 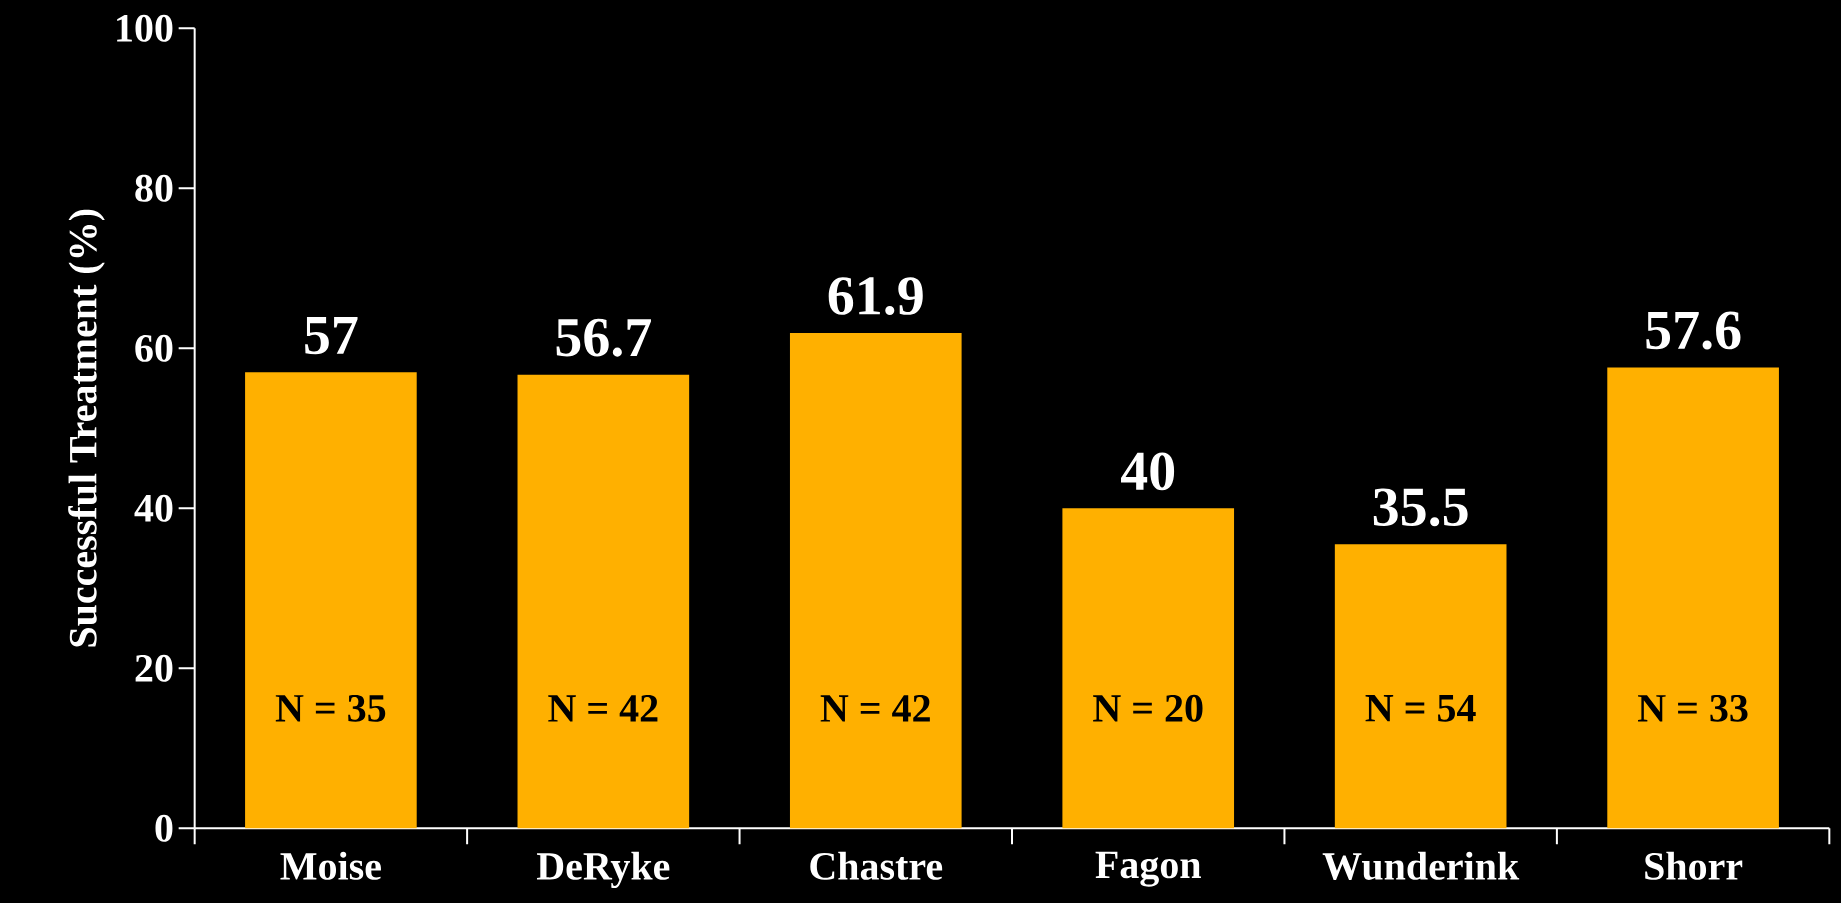 I want to click on x-tick-label: Chastre, so click(x=876, y=865).